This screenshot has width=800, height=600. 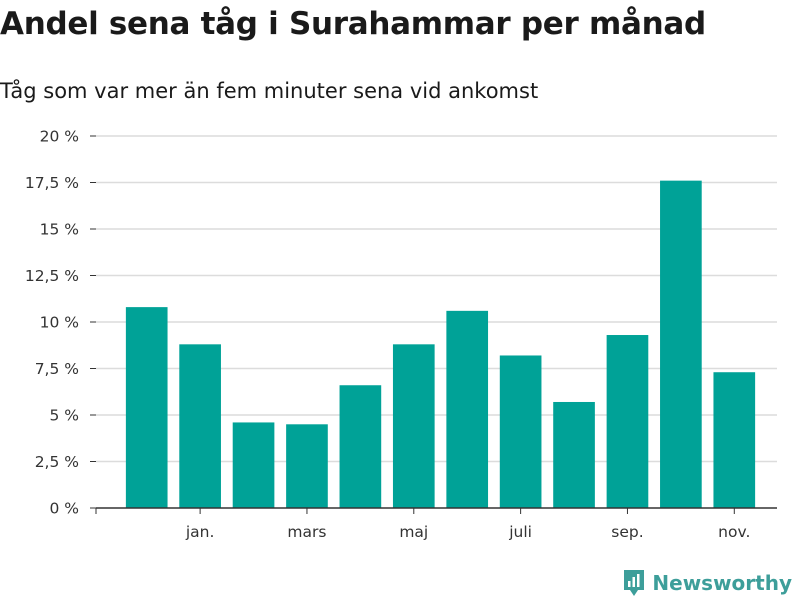 I want to click on x-tick-label: juli, so click(x=520, y=532).